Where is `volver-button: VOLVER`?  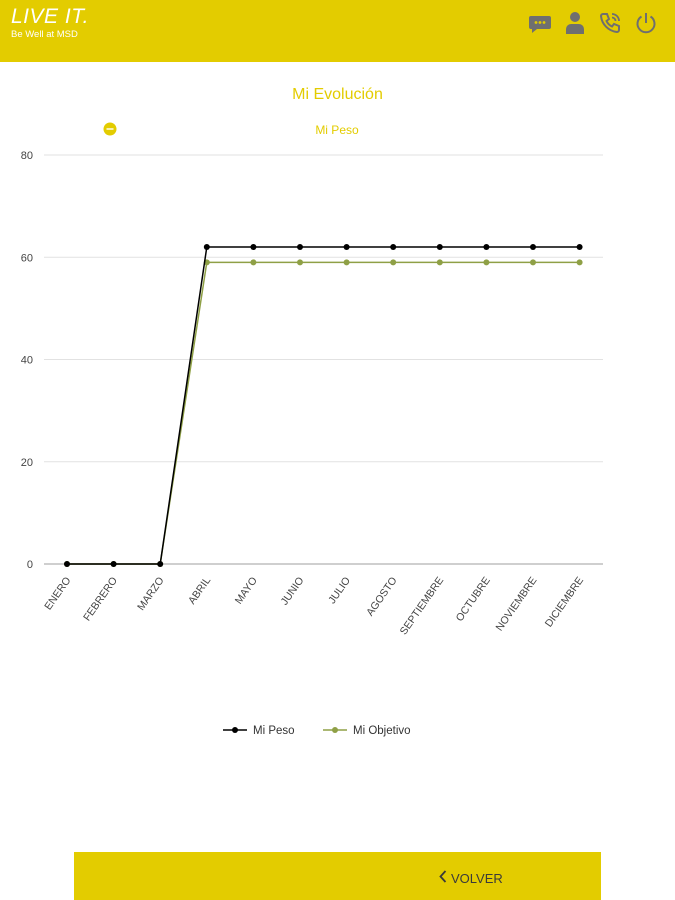
volver-button: VOLVER is located at coordinates (471, 878).